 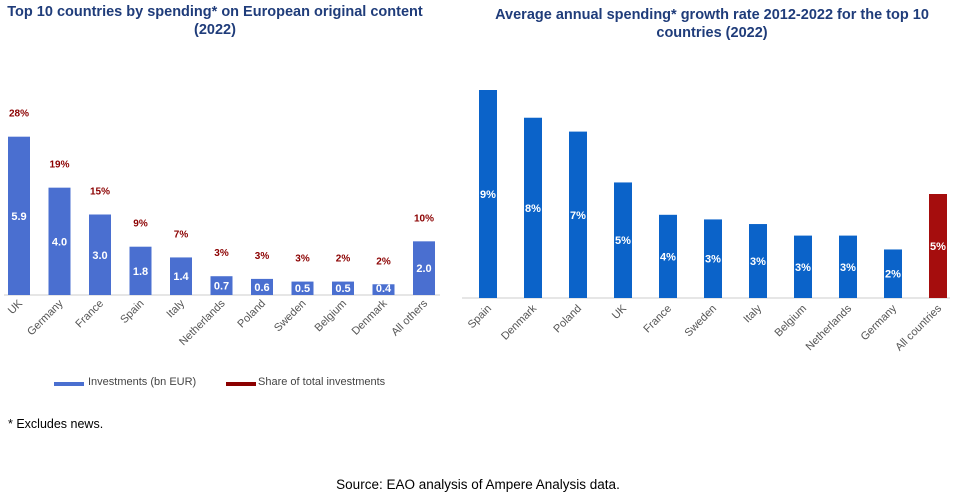 I want to click on legend-investments-label: Investments (bn EUR), so click(x=142, y=382).